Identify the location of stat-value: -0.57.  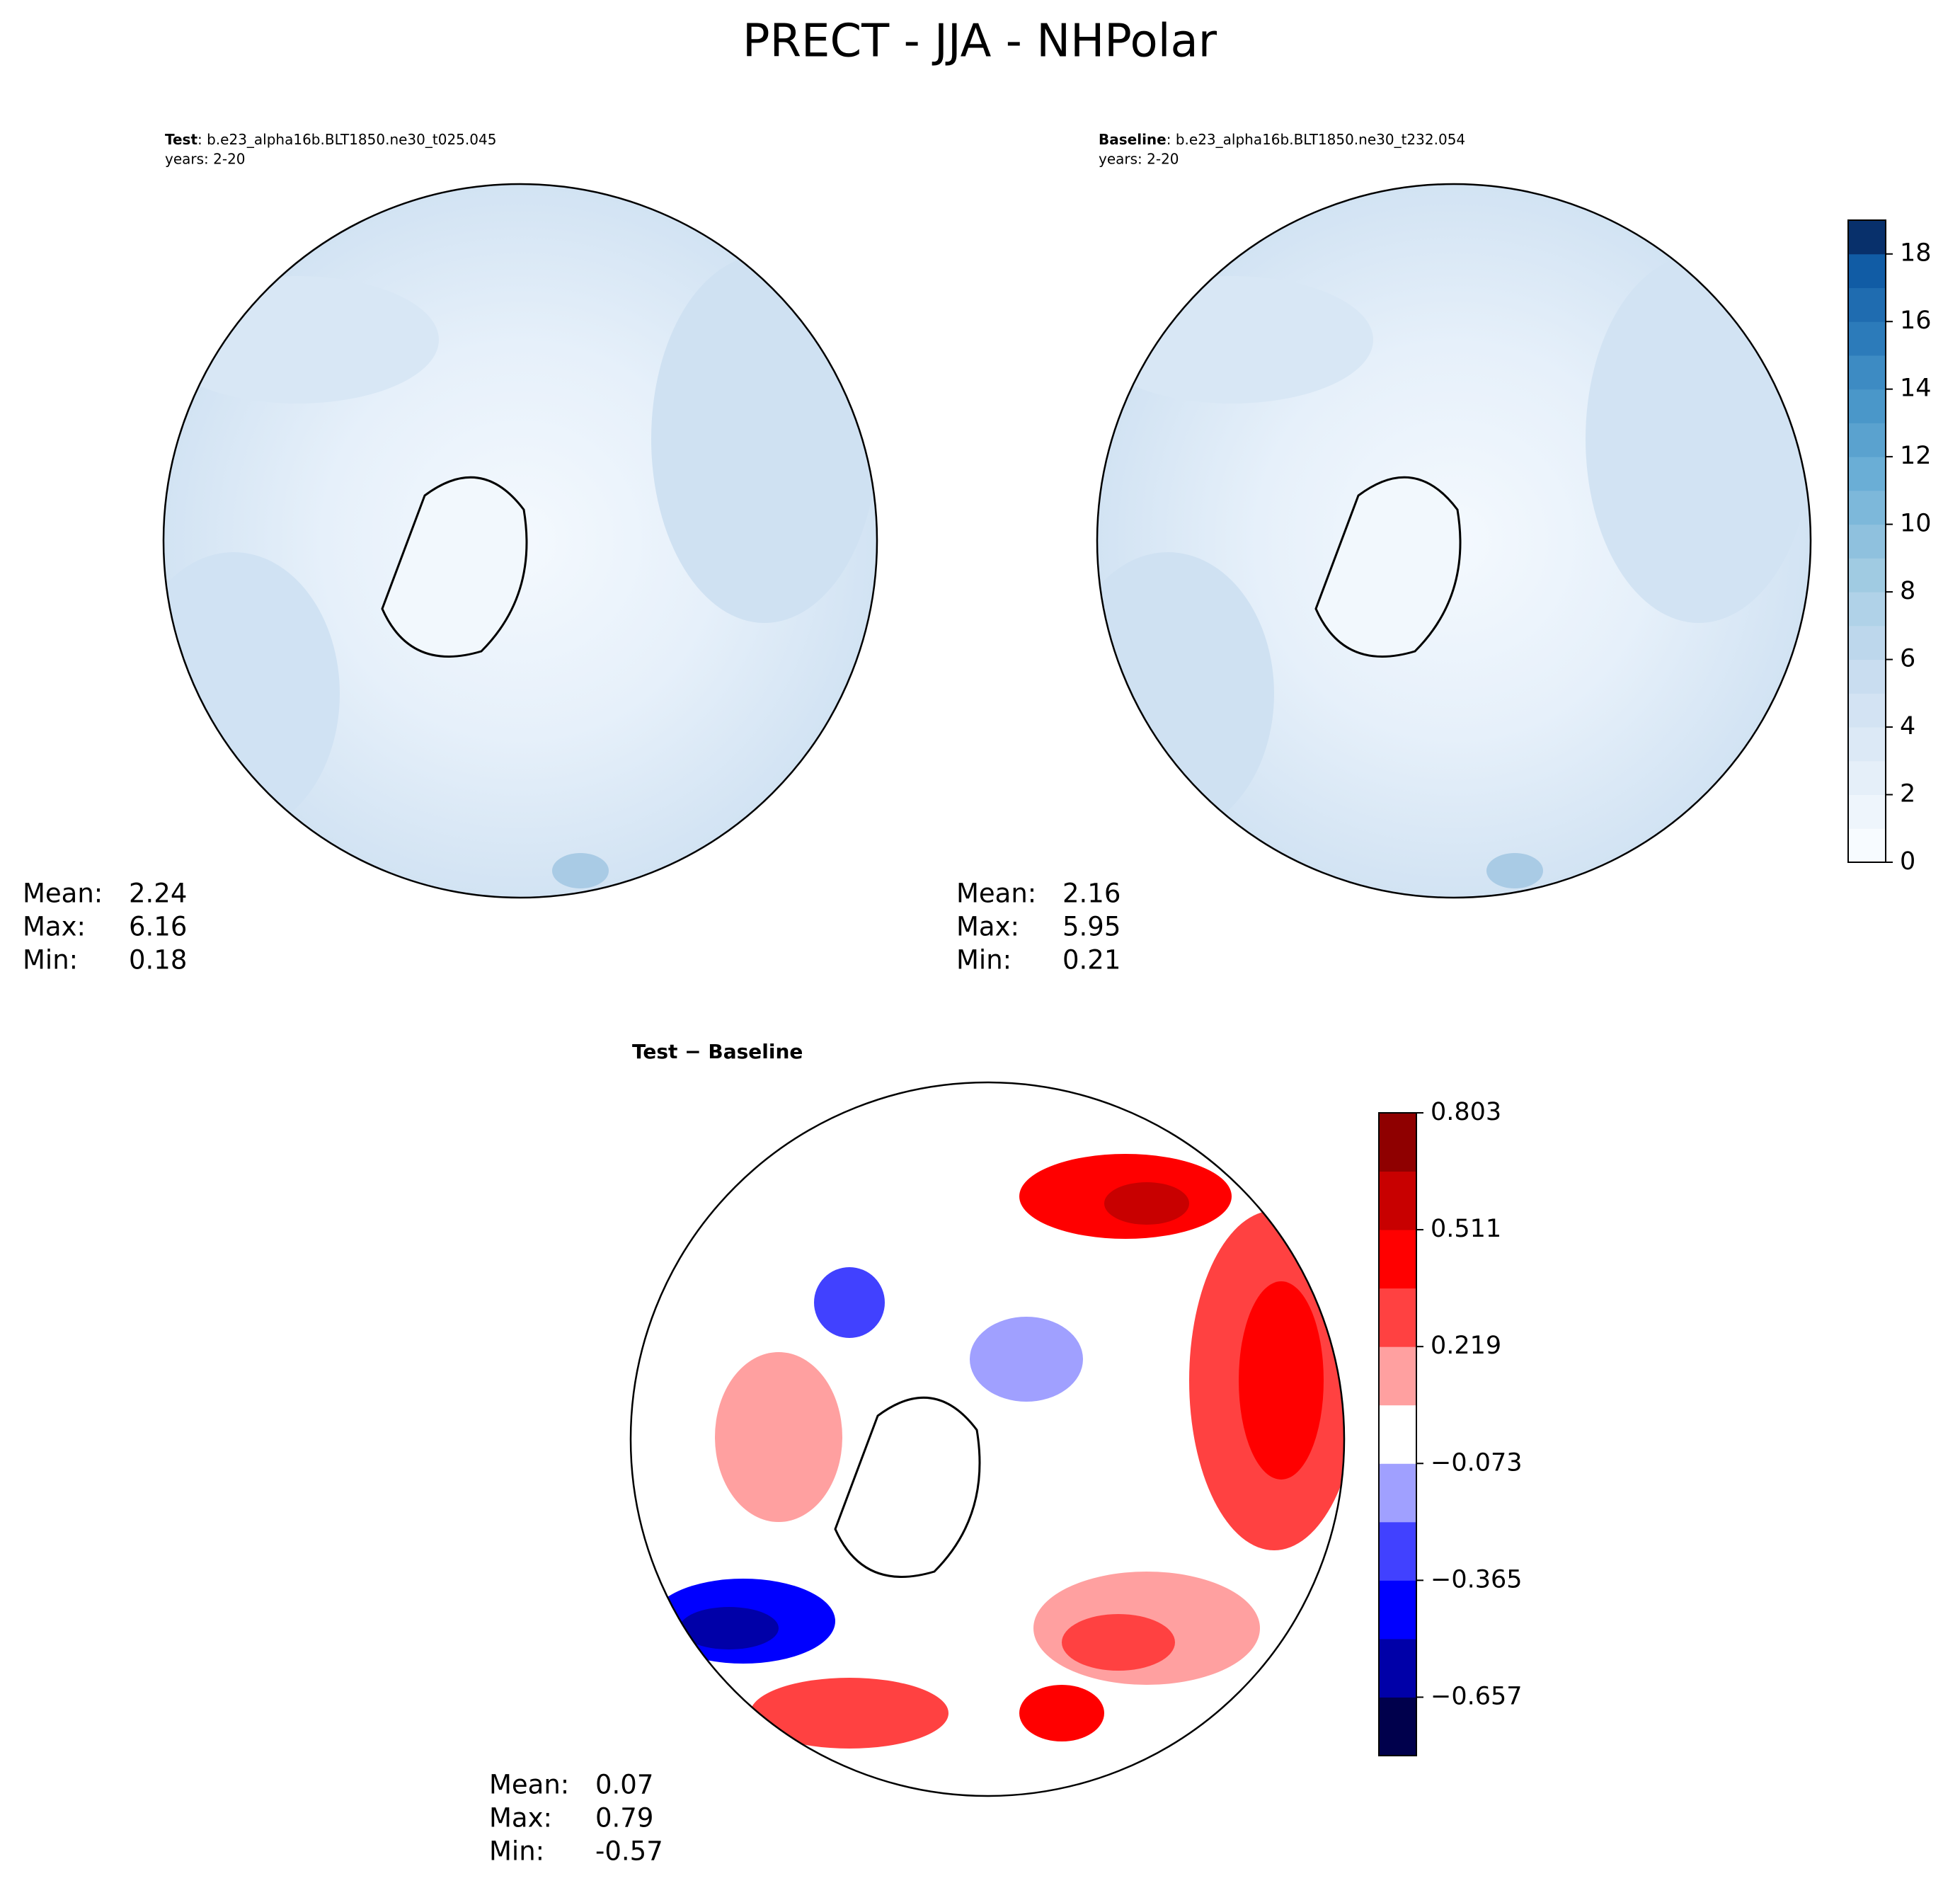
(629, 1852).